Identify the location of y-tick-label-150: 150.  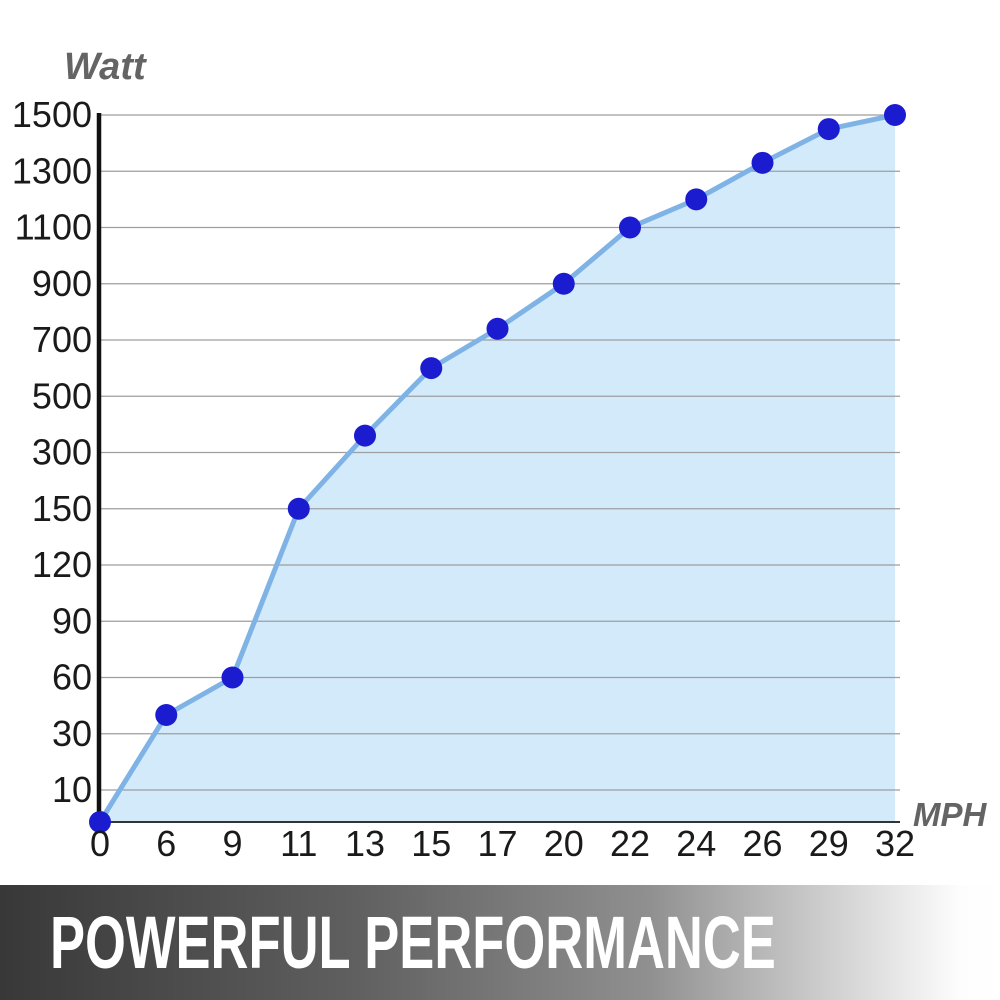
(62, 508).